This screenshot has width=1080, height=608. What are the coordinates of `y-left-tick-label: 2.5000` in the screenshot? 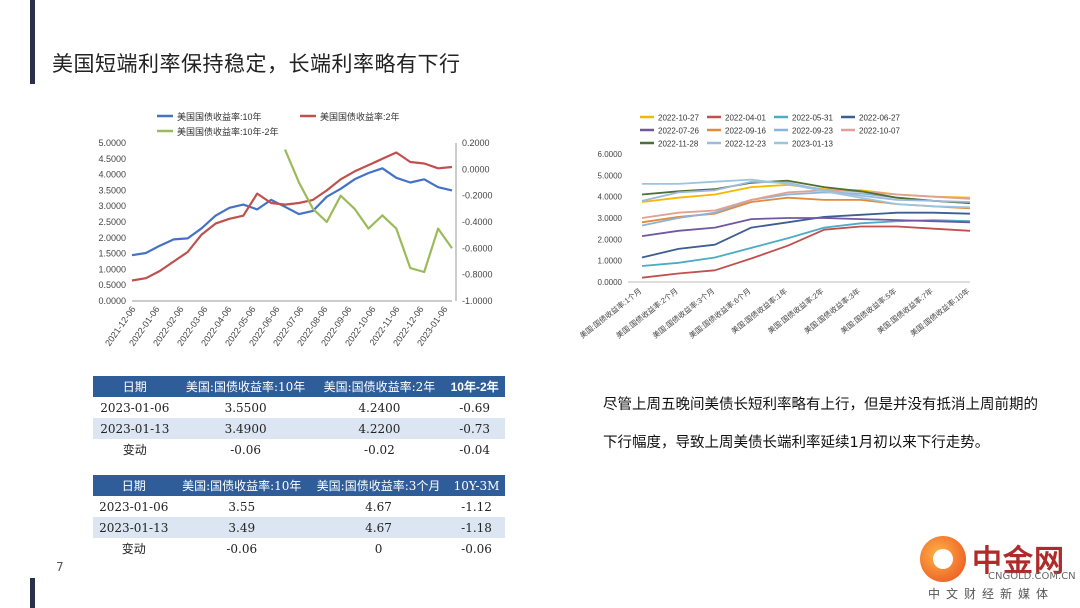 It's located at (112, 222).